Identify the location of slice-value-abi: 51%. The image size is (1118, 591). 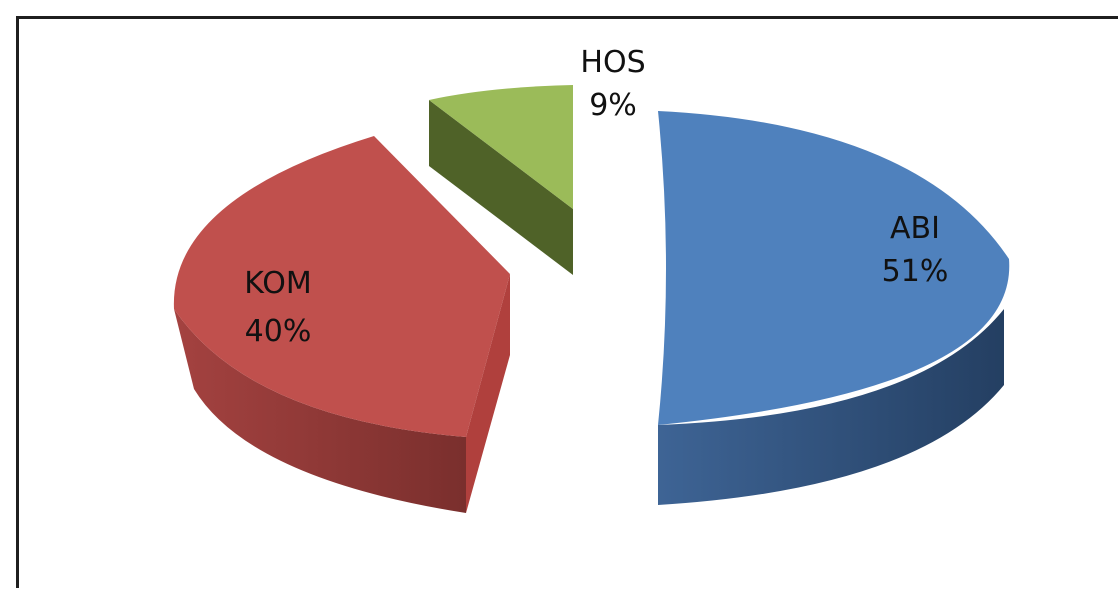
(915, 271).